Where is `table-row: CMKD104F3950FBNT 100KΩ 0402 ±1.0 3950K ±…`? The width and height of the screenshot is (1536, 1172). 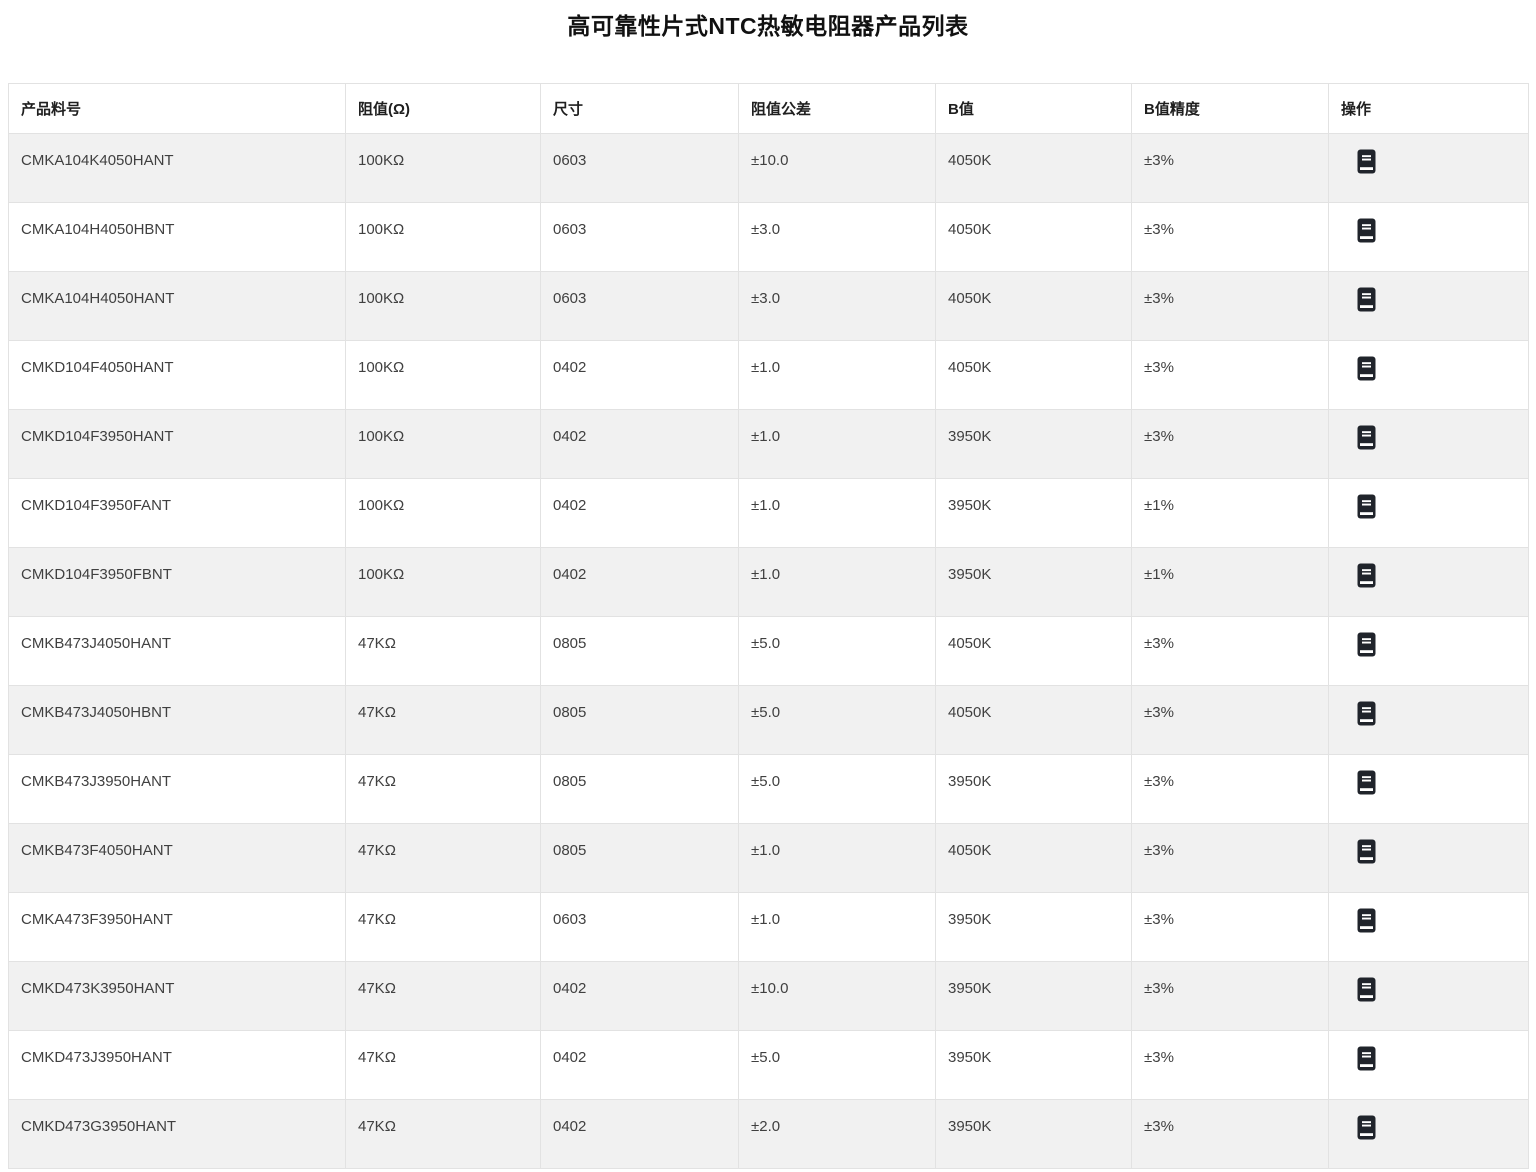
table-row: CMKD104F3950FBNT 100KΩ 0402 ±1.0 3950K ±… is located at coordinates (768, 582).